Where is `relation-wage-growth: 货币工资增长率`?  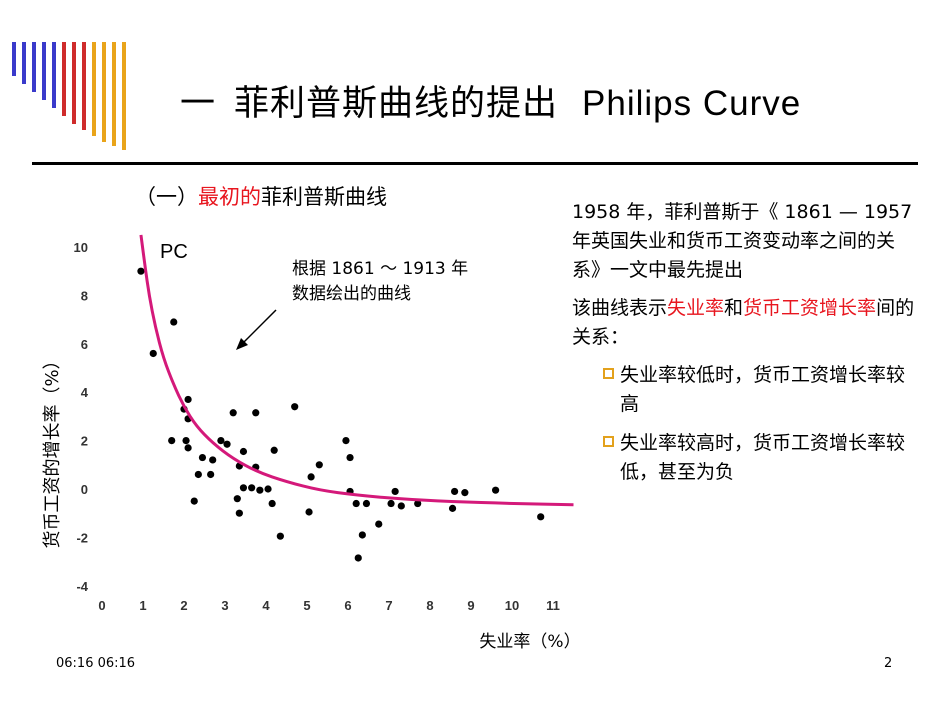 relation-wage-growth: 货币工资增长率 is located at coordinates (810, 308).